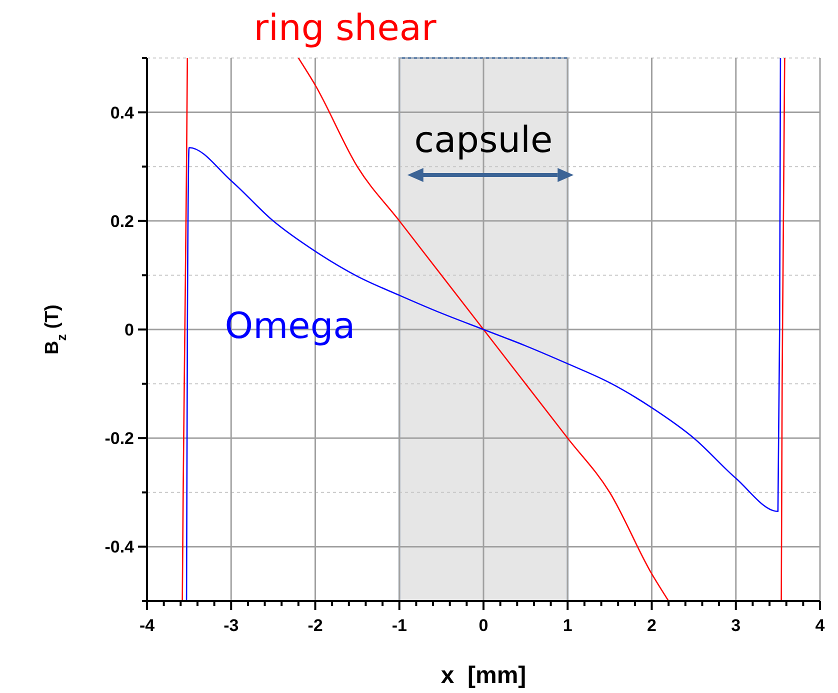 This screenshot has width=838, height=693. Describe the element at coordinates (483, 140) in the screenshot. I see `band-label: capsule` at that location.